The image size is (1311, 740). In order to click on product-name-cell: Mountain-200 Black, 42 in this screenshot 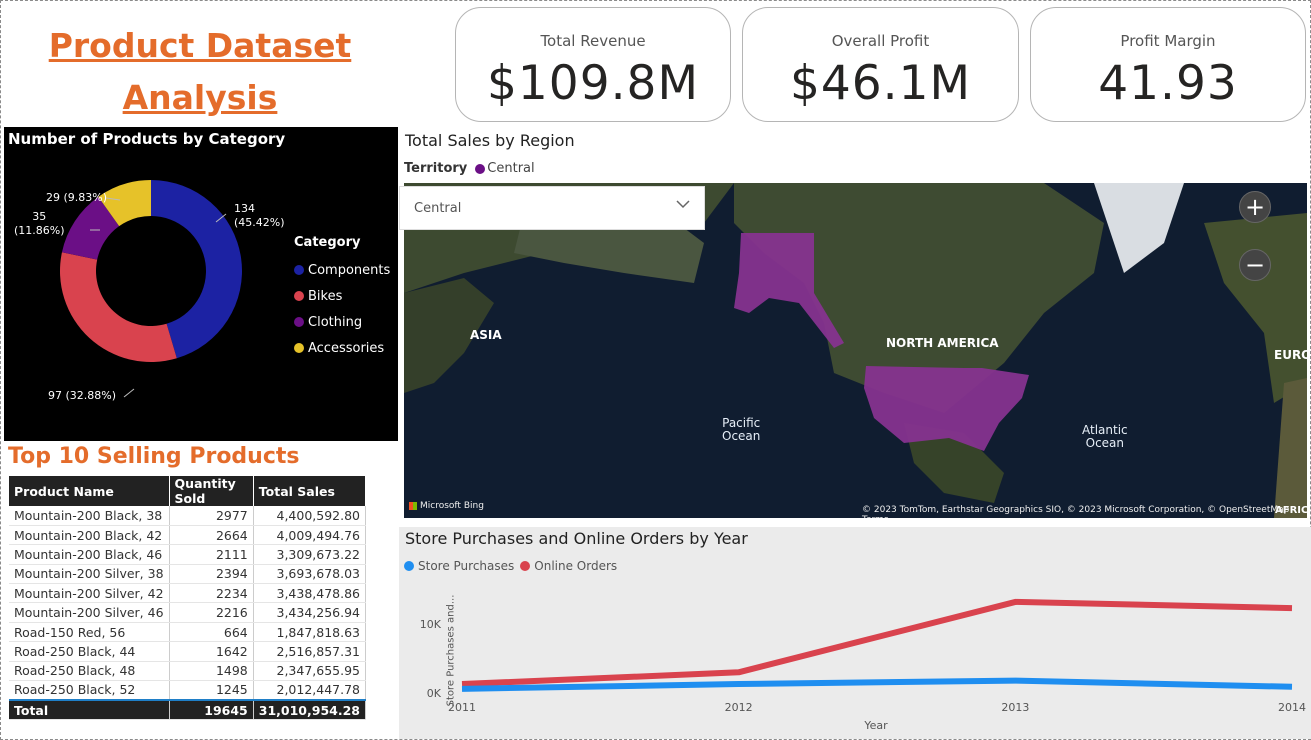, I will do `click(89, 535)`.